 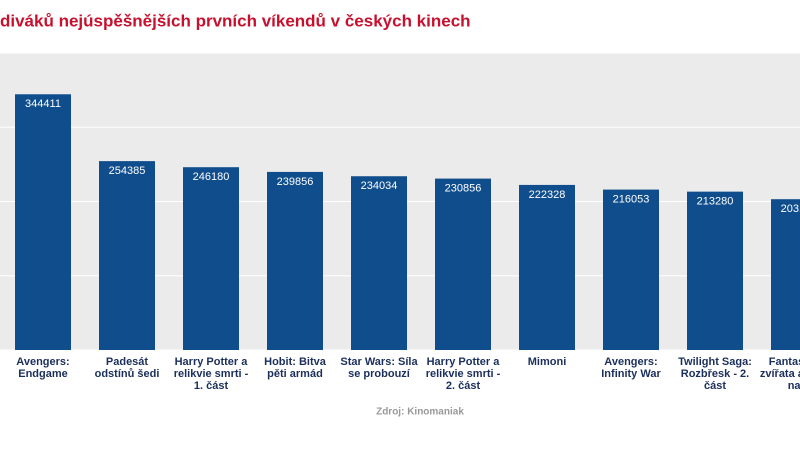 What do you see at coordinates (211, 177) in the screenshot?
I see `value-label: 246180` at bounding box center [211, 177].